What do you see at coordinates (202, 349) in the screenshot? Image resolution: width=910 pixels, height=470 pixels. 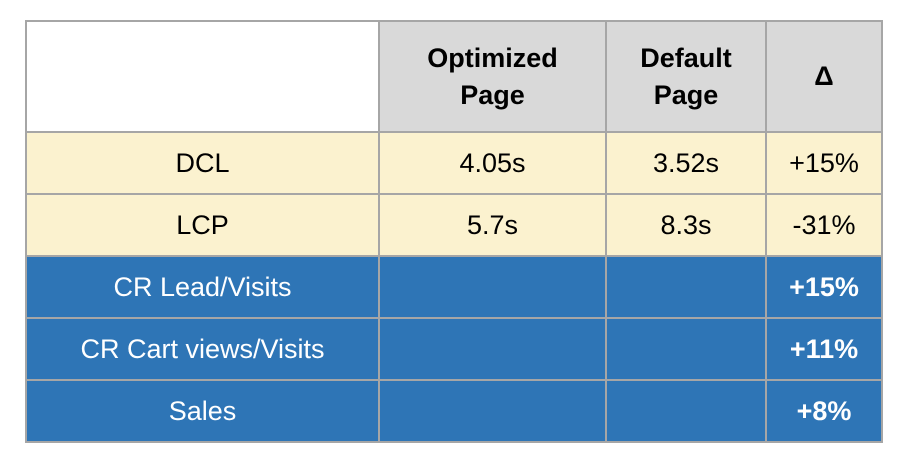 I see `row-label: CR Cart views/Visits` at bounding box center [202, 349].